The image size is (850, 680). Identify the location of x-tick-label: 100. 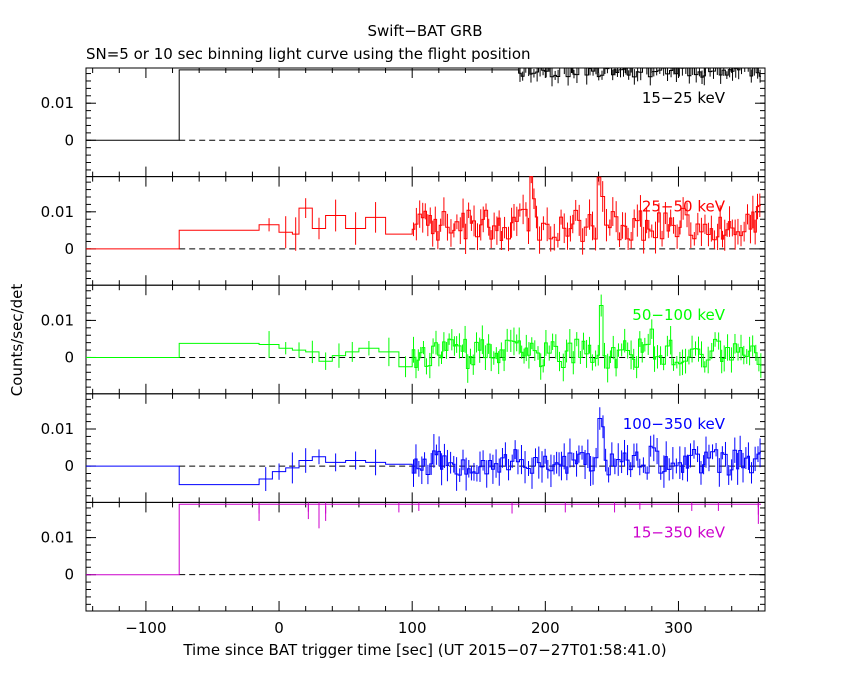
(412, 628).